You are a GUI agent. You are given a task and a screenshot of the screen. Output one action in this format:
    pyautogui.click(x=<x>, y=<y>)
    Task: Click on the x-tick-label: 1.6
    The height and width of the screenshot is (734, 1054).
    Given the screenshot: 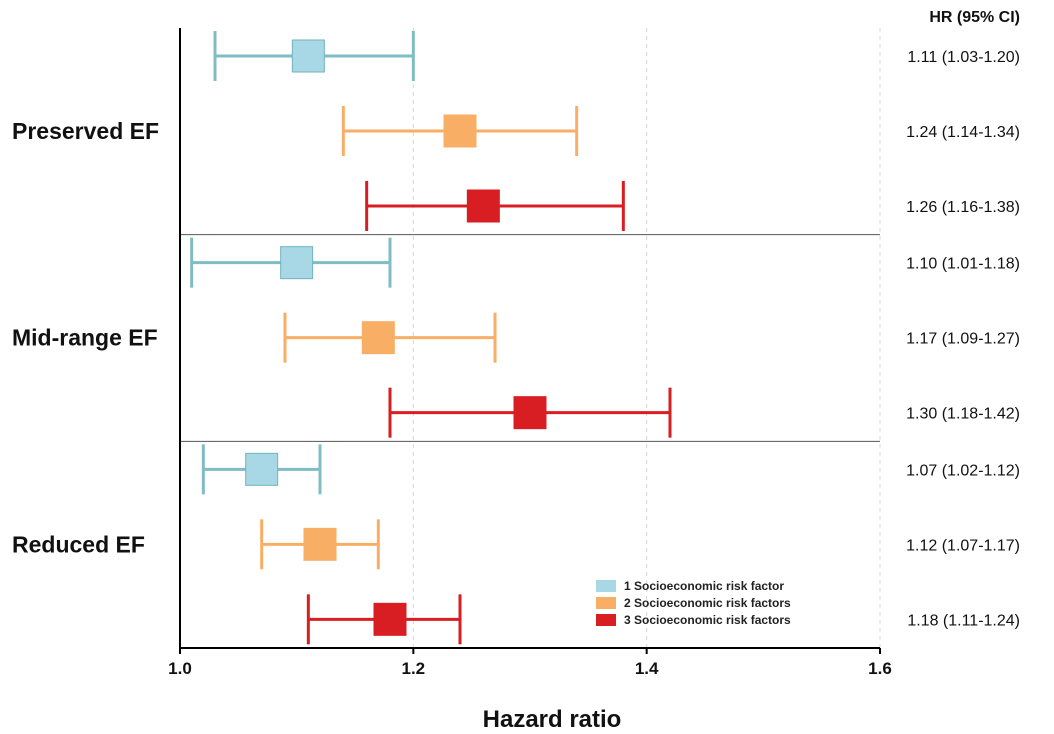 What is the action you would take?
    pyautogui.click(x=880, y=668)
    